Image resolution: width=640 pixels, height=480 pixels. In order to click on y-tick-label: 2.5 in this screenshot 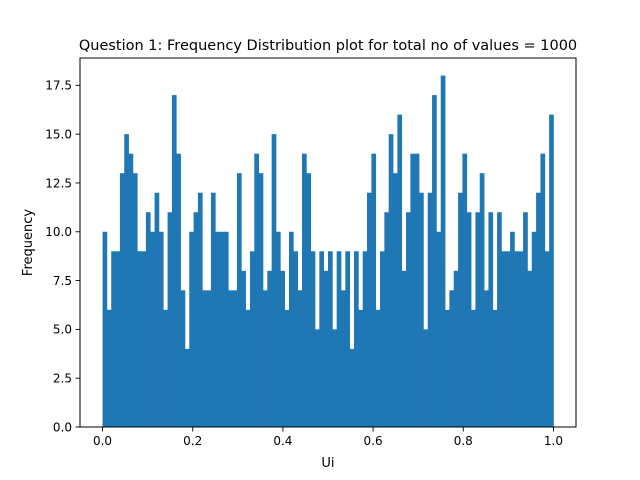, I will do `click(62, 378)`.